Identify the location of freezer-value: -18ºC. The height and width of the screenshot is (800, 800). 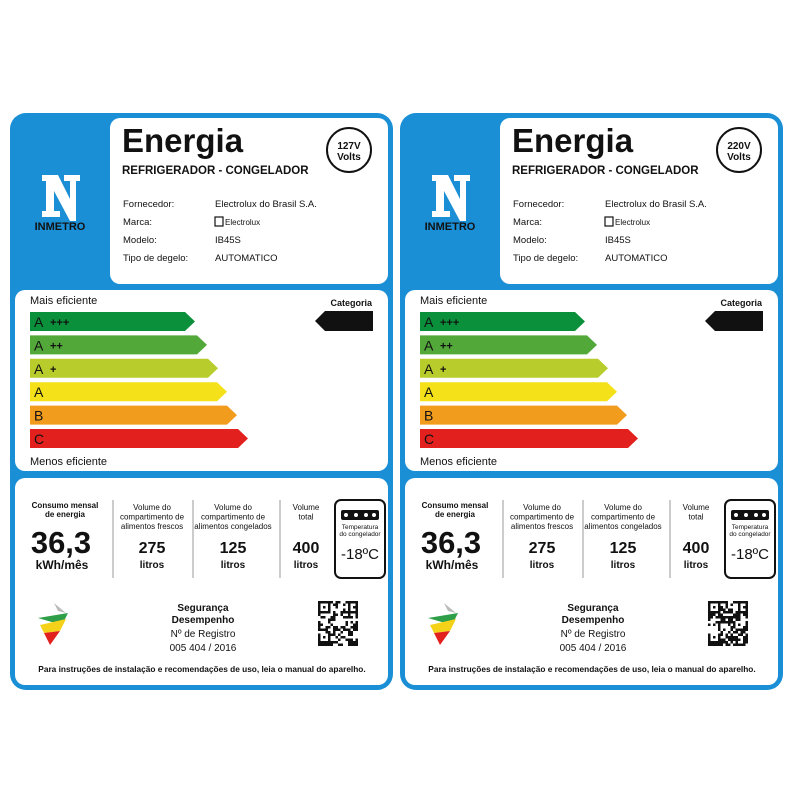
(360, 554).